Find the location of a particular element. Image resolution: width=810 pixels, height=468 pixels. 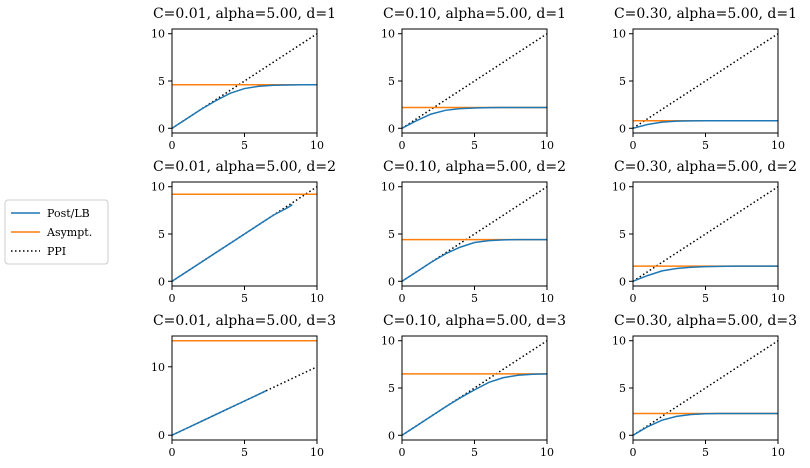

subplot-title: C=0.30, alpha=5.00, d=3 is located at coordinates (705, 321).